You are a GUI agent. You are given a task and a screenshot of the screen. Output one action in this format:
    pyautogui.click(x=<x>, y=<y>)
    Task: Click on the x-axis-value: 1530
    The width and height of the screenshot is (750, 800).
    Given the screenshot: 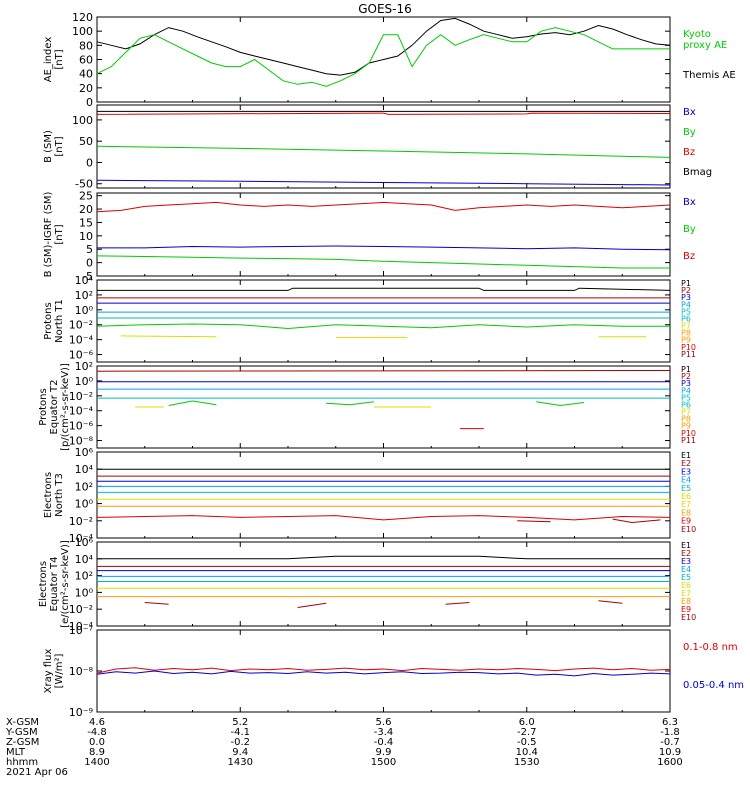 What is the action you would take?
    pyautogui.click(x=526, y=762)
    